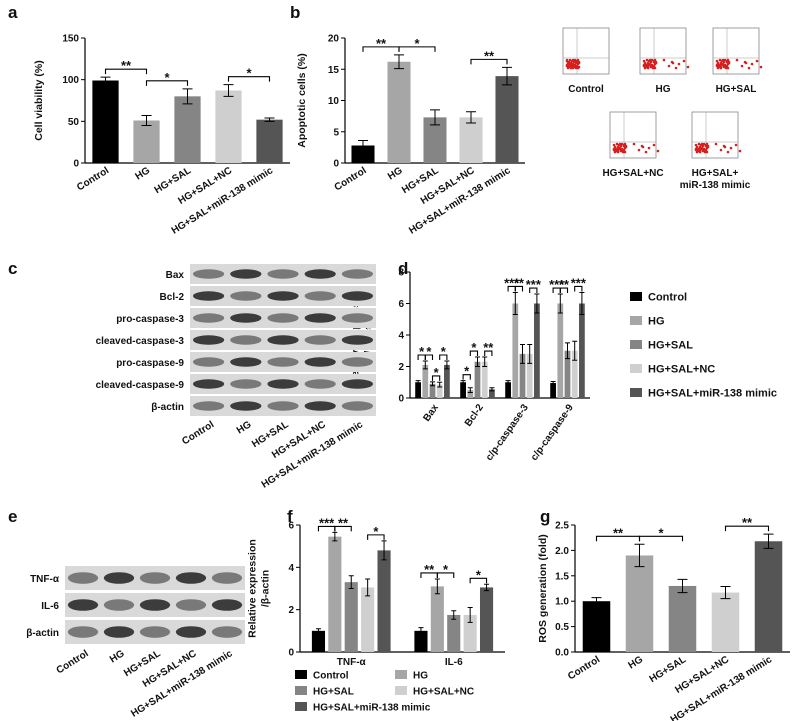  I want to click on y-tick-label: 0.0, so click(562, 653).